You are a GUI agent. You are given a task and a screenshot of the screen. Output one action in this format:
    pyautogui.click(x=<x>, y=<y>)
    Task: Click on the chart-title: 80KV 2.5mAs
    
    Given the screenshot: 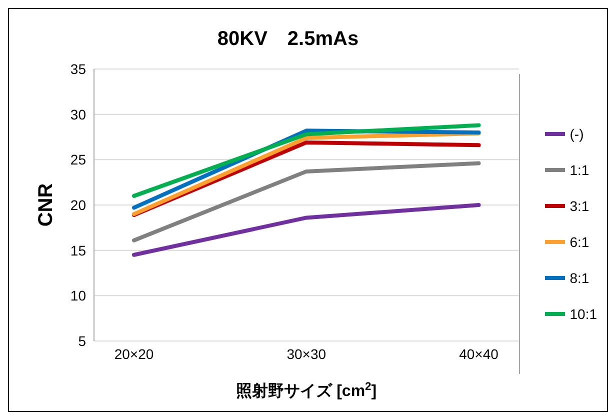 What is the action you would take?
    pyautogui.click(x=288, y=39)
    